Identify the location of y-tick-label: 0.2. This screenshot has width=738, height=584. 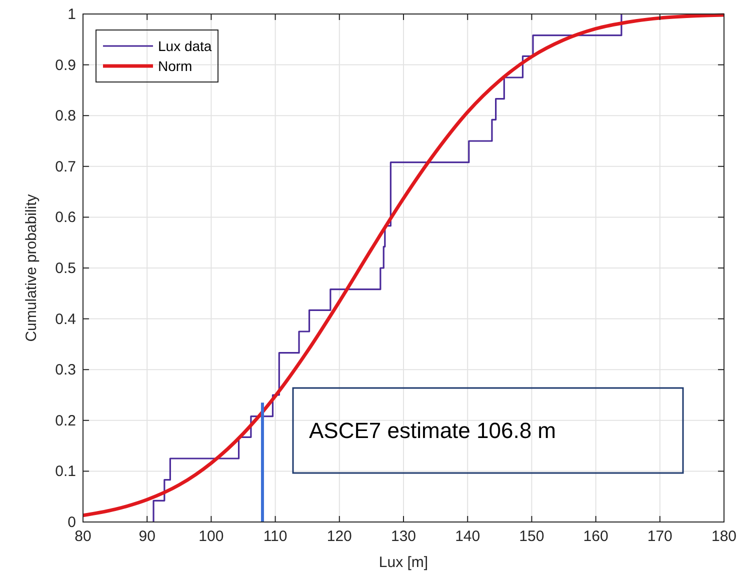
(65, 421).